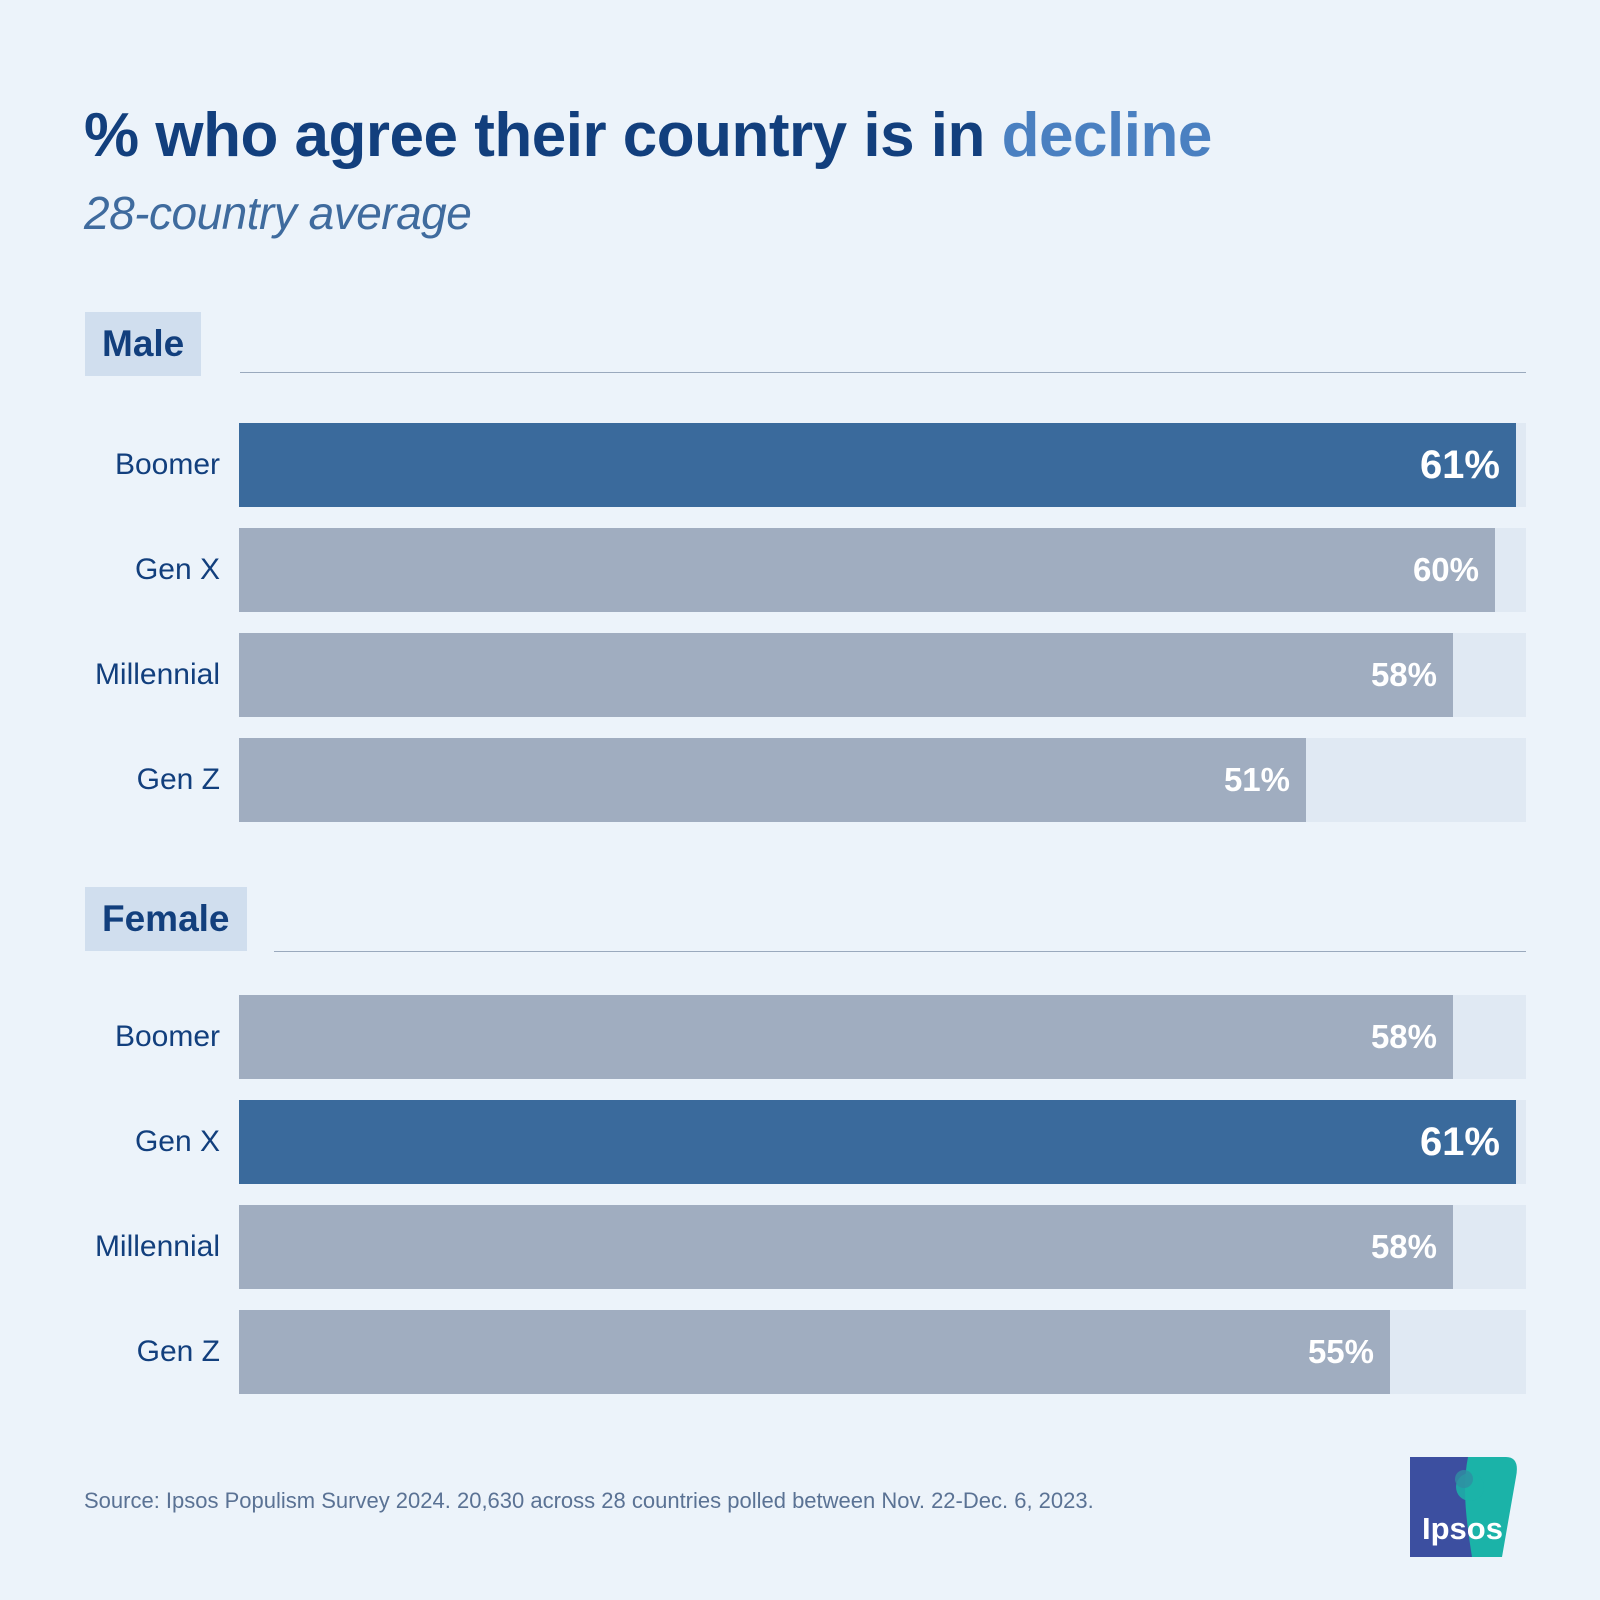  Describe the element at coordinates (814, 1352) in the screenshot. I see `bar-female-gen-z: 55%` at that location.